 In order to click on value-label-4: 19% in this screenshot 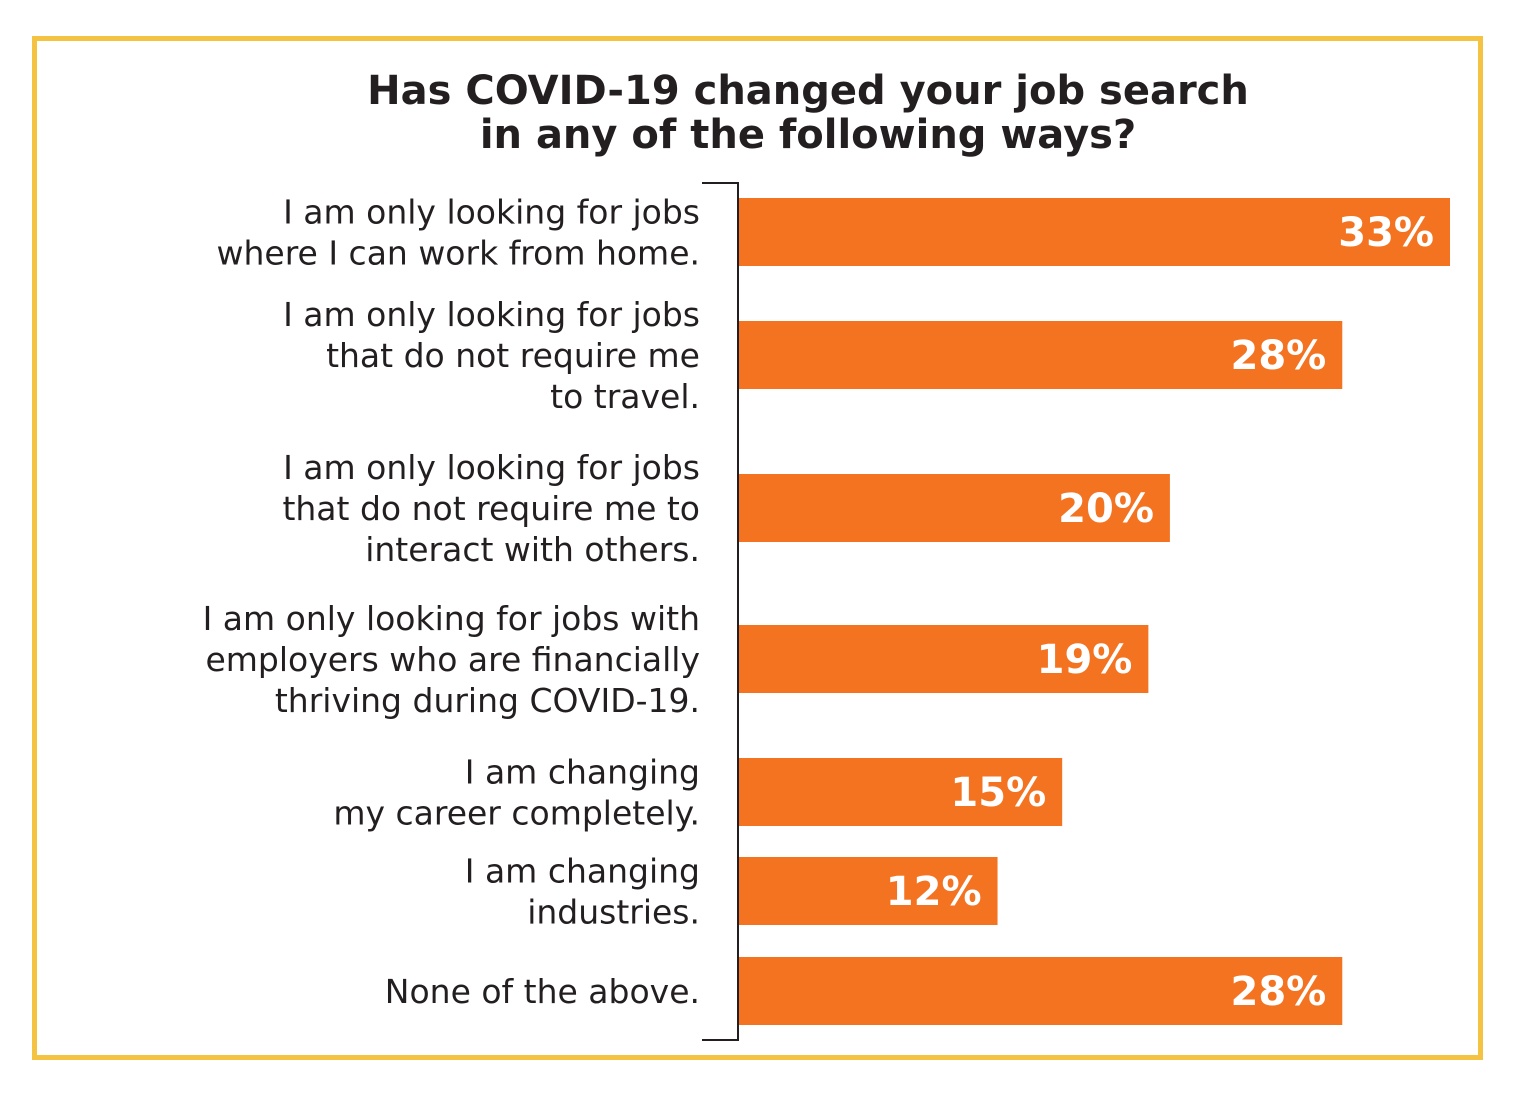, I will do `click(1085, 660)`.